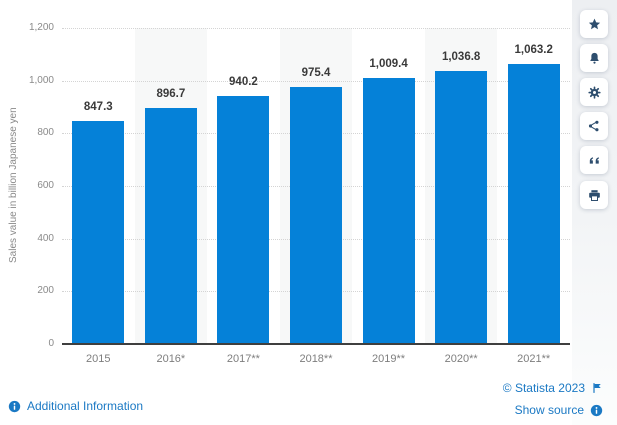  What do you see at coordinates (534, 359) in the screenshot?
I see `x-axis-label: 2021**` at bounding box center [534, 359].